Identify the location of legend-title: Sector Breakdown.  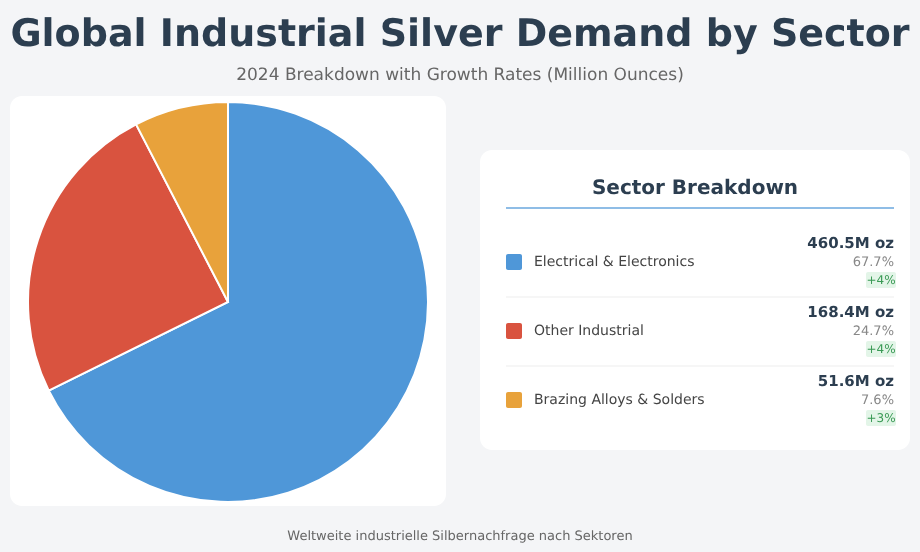
(695, 189).